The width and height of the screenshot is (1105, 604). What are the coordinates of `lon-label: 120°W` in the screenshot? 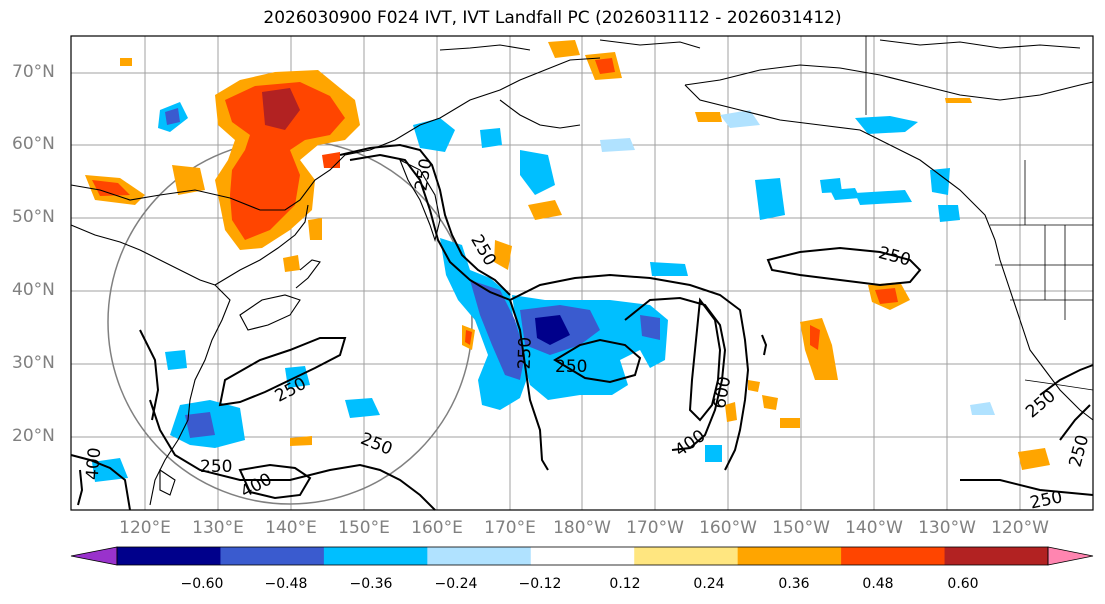 It's located at (1020, 528).